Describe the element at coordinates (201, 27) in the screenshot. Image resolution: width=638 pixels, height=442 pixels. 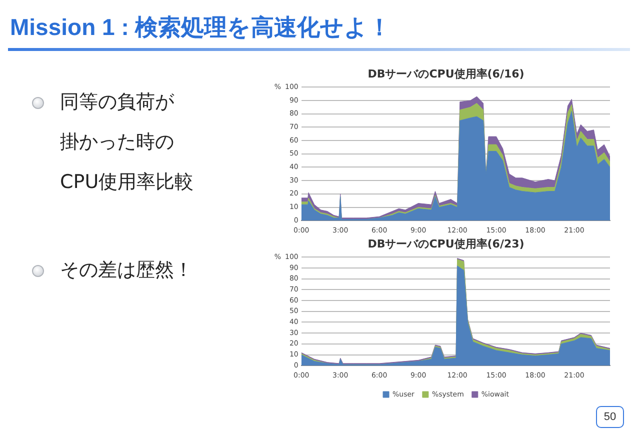
I see `text: Mission 1 : 検索処理を高速化せよ！` at that location.